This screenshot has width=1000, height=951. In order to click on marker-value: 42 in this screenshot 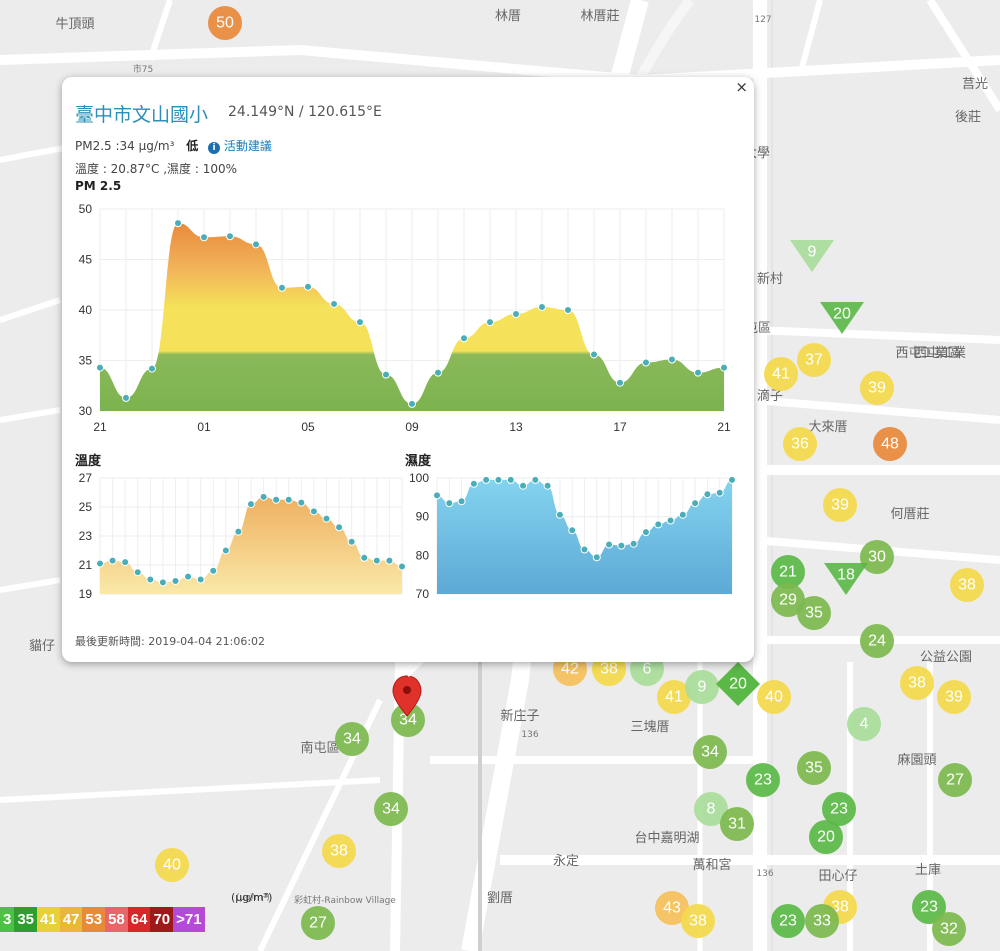, I will do `click(570, 669)`.